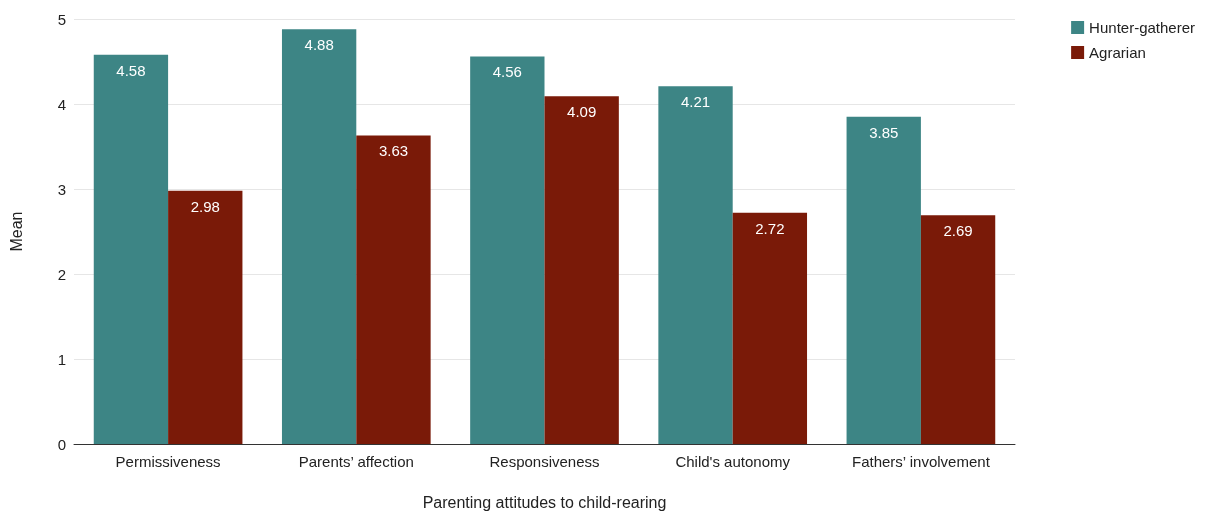  Describe the element at coordinates (695, 102) in the screenshot. I see `data-label: 4.21` at that location.